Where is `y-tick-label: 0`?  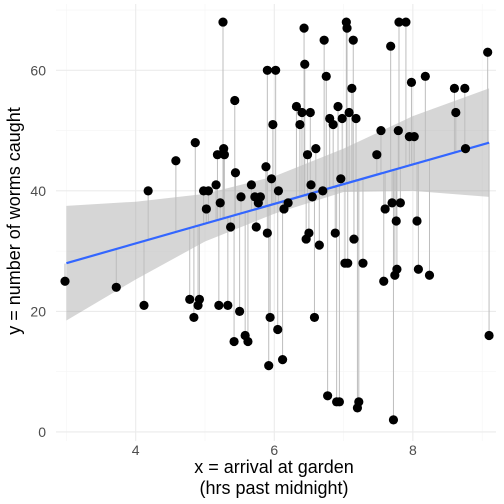
y-tick-label: 0 is located at coordinates (42, 432).